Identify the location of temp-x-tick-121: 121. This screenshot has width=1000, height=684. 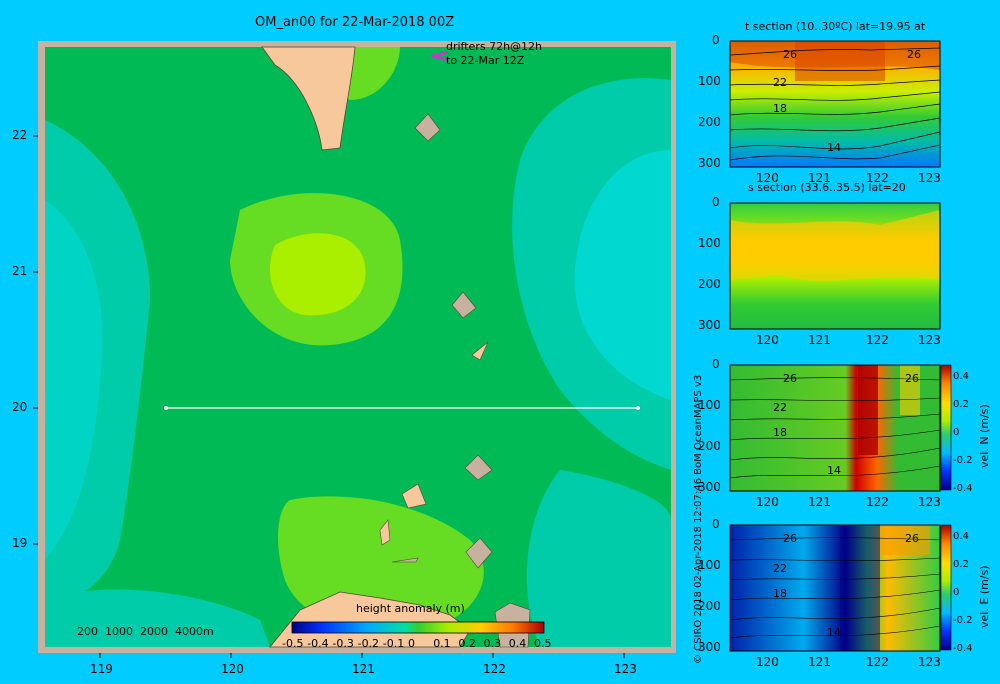
(819, 178).